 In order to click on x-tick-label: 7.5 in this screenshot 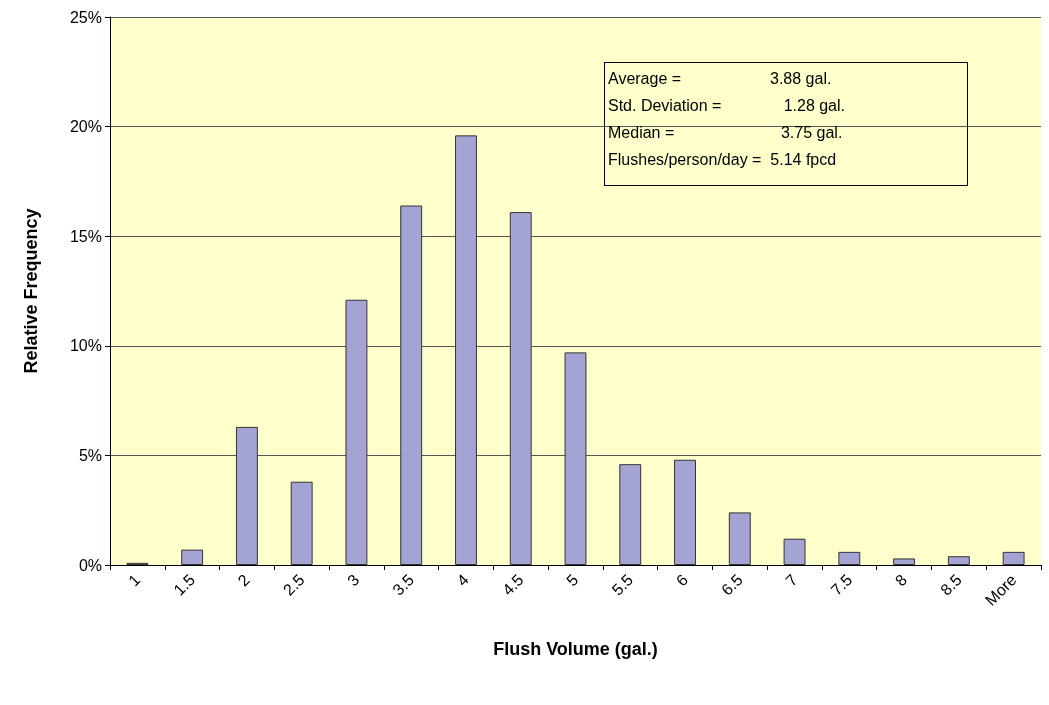, I will do `click(841, 584)`.